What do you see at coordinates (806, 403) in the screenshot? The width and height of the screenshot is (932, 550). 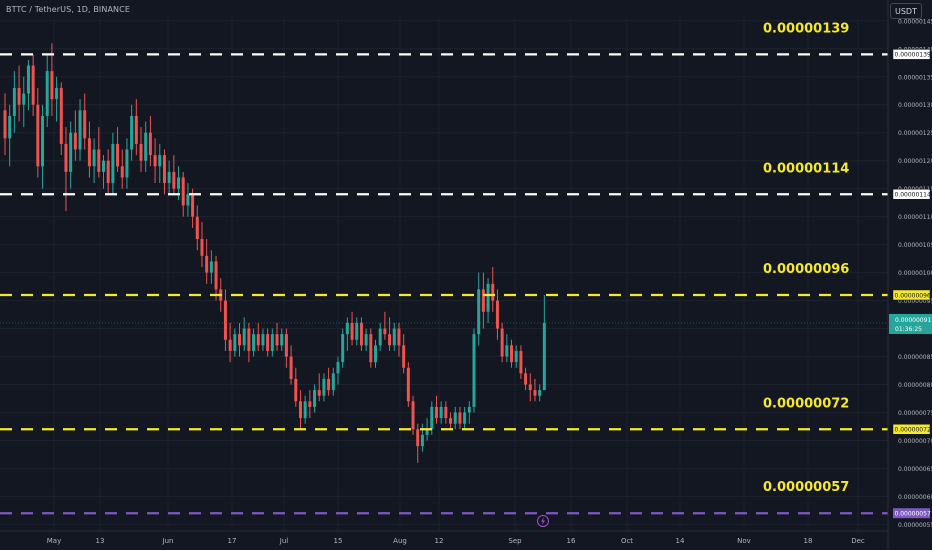 I see `level-text-label: 0.00000072` at bounding box center [806, 403].